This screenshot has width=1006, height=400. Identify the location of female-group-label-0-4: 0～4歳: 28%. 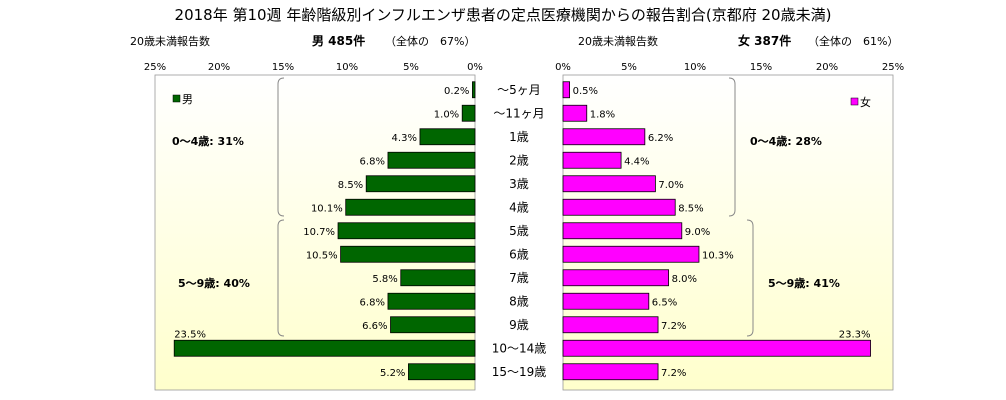
(786, 141).